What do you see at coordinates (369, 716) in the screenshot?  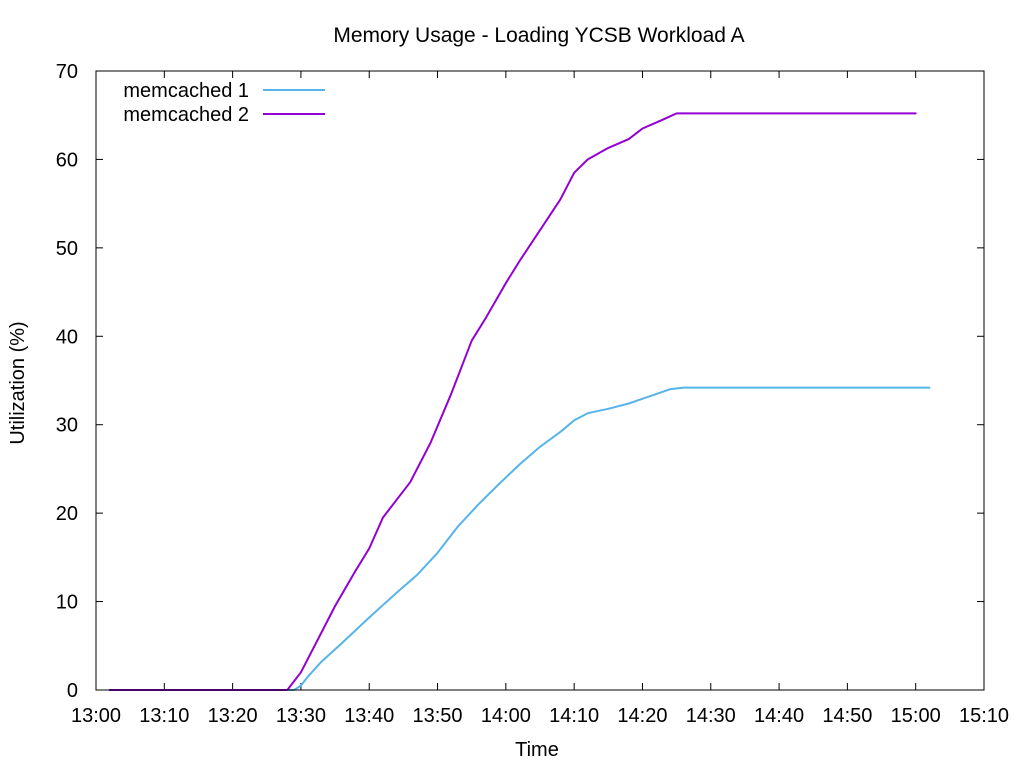 I see `x-tick-label: 13:40` at bounding box center [369, 716].